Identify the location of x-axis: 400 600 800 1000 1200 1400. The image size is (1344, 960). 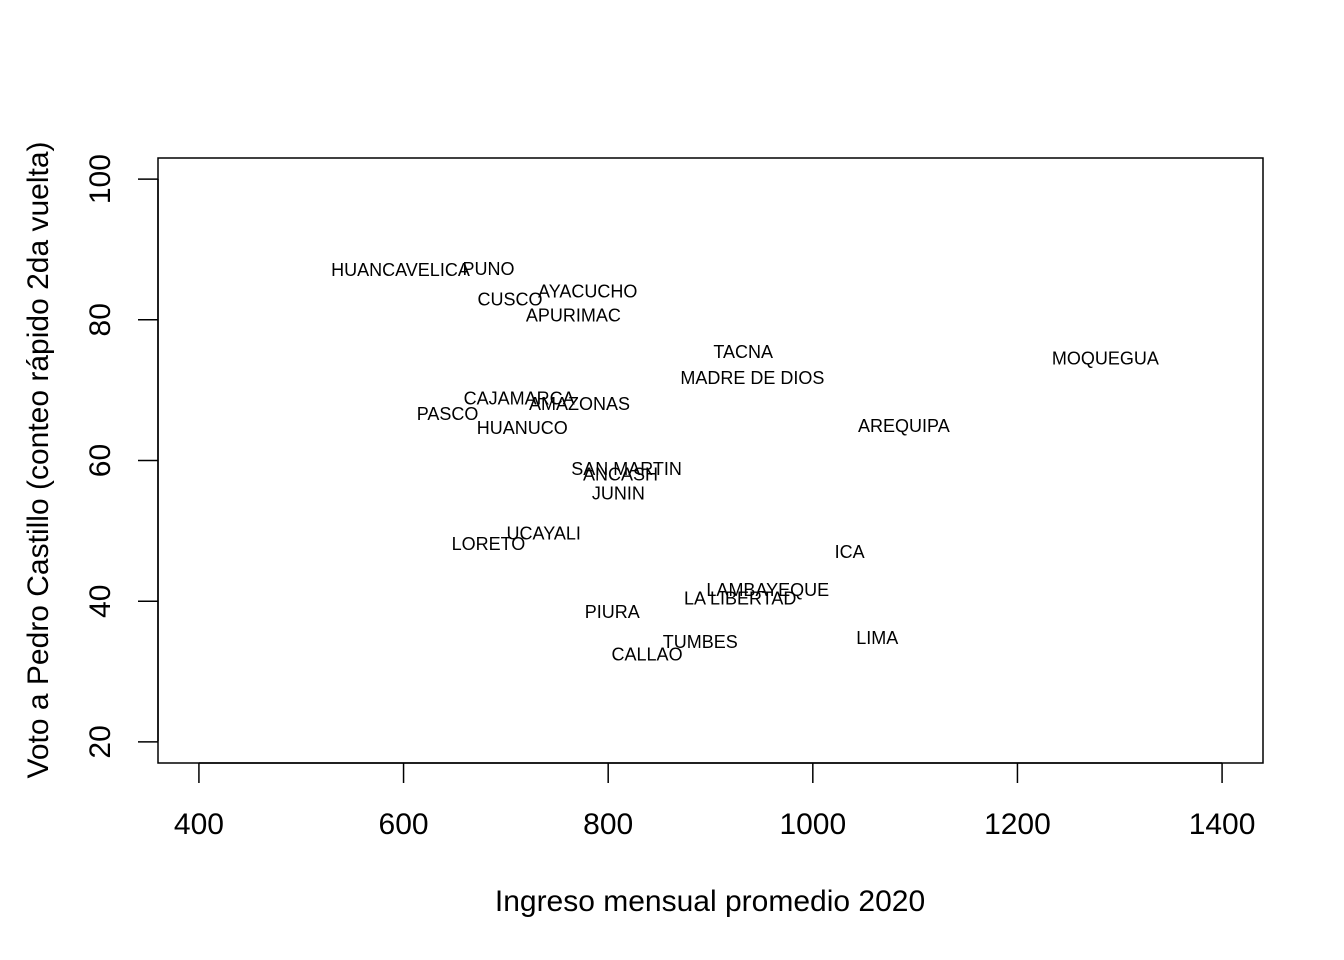
(715, 801).